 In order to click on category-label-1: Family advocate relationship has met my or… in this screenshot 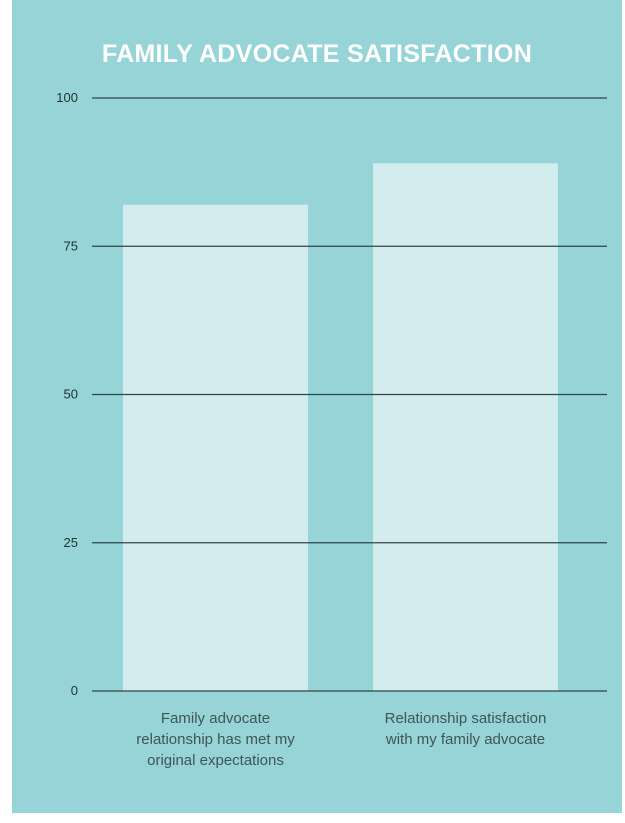, I will do `click(216, 739)`.